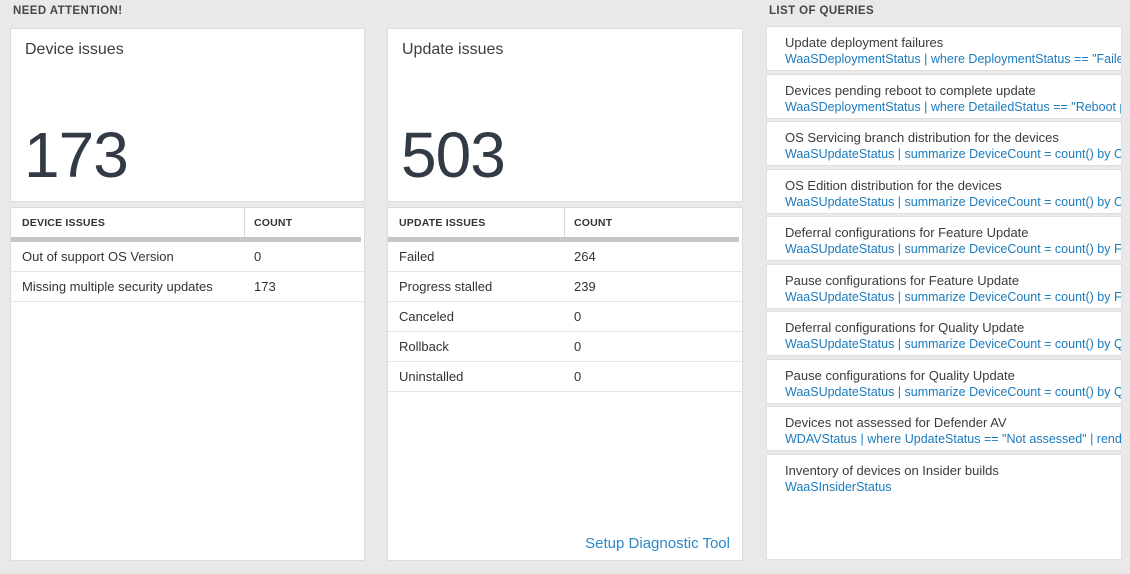 The image size is (1130, 574). I want to click on device-issues-header-label: DEVICE ISSUES, so click(64, 222).